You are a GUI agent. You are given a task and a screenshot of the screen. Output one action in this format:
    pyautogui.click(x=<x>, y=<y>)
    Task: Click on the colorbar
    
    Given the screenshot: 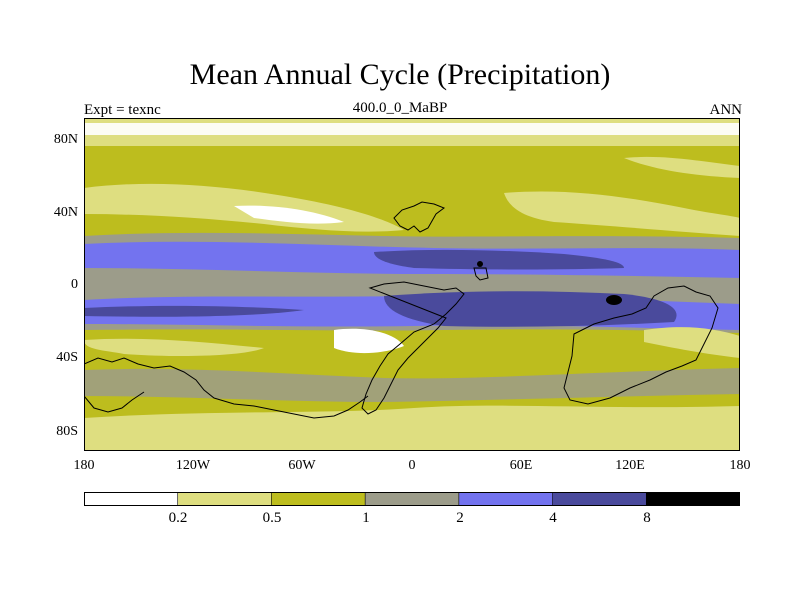 What is the action you would take?
    pyautogui.click(x=412, y=499)
    